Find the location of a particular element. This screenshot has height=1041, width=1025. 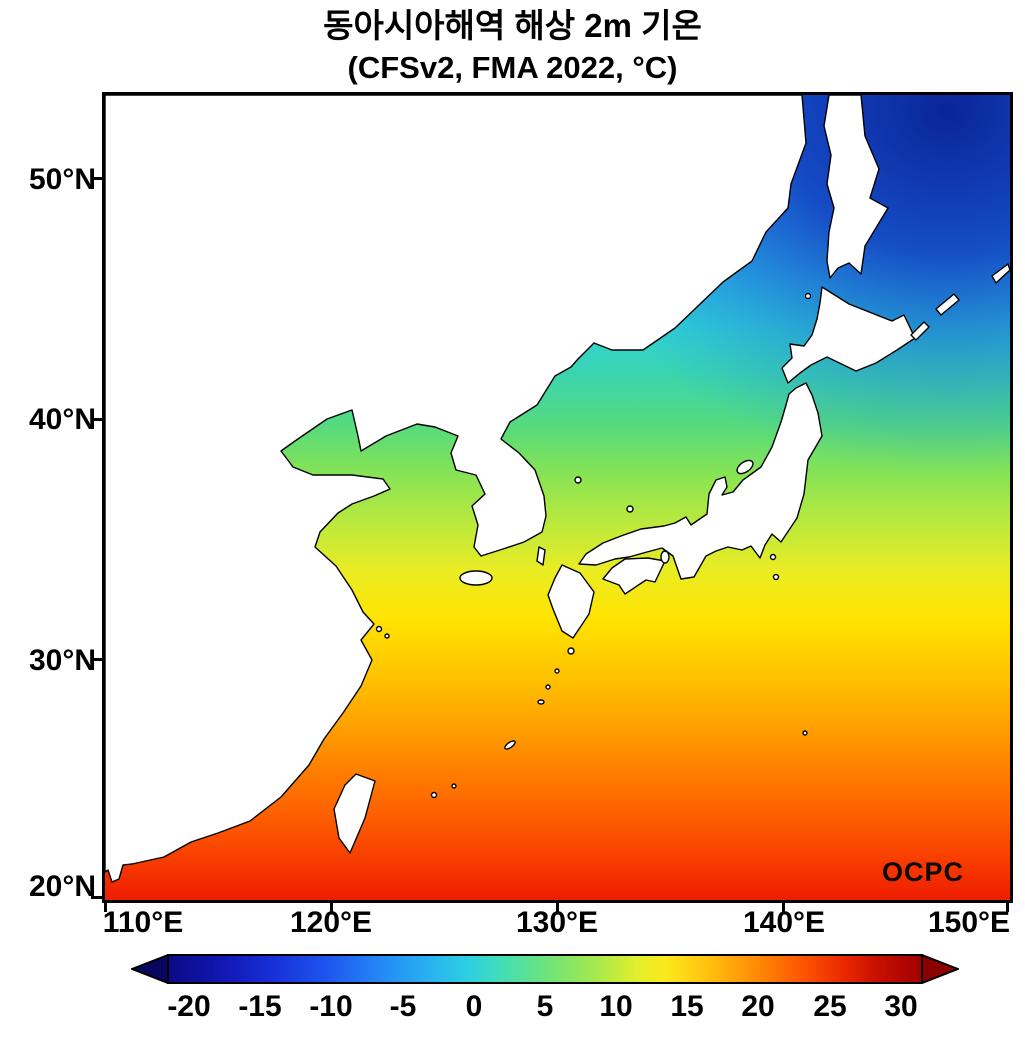

x-tick-150e is located at coordinates (1007, 906).